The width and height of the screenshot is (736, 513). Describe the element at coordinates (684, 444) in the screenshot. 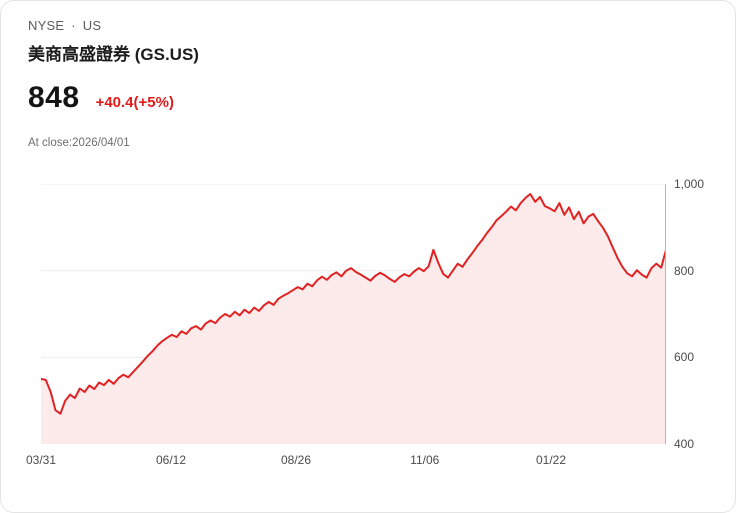

I see `y-tick-label: 400` at that location.